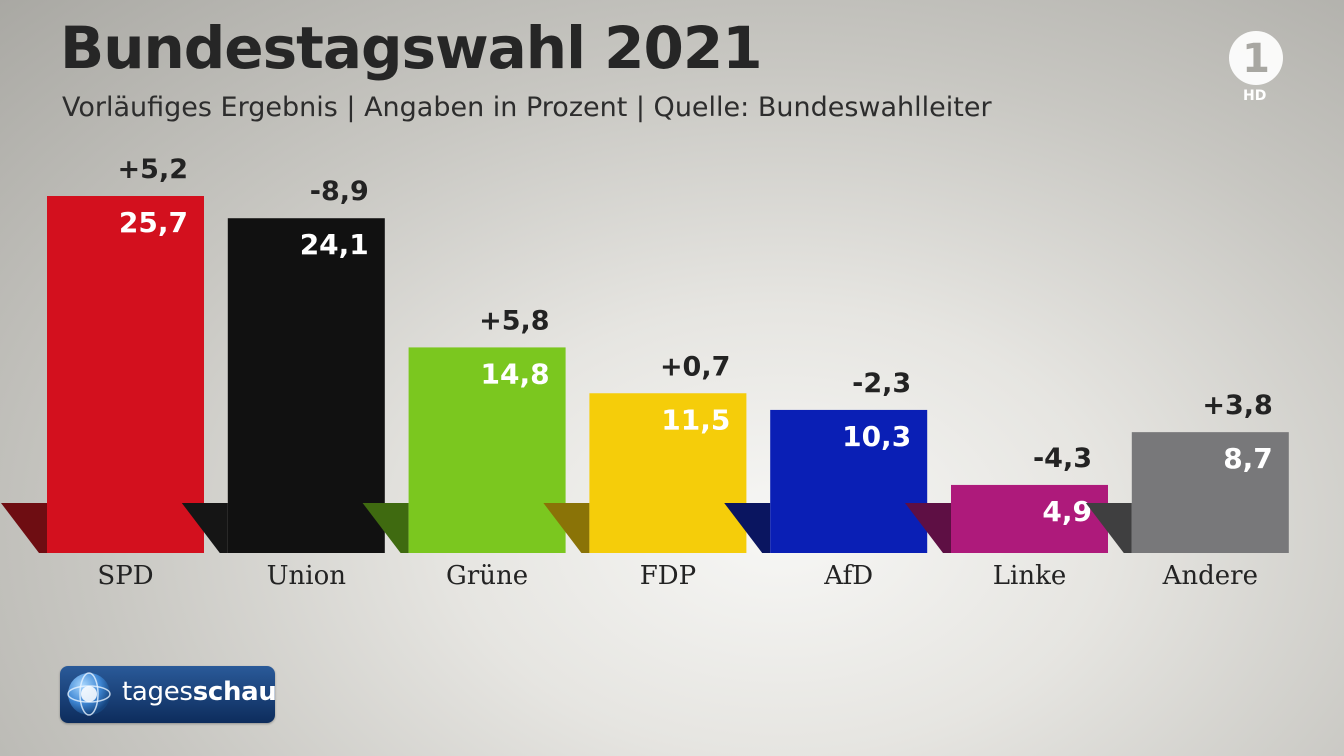 This screenshot has height=756, width=1344. I want to click on tagesschau-word-part1: tages, so click(157, 692).